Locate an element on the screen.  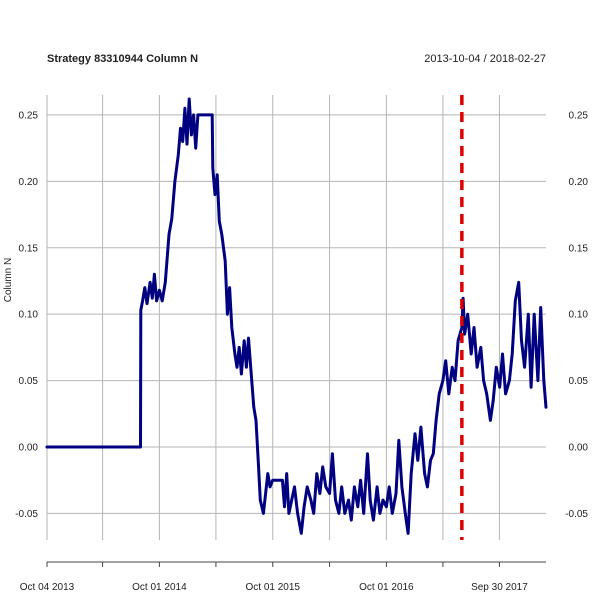
y-tick-label-right: 0.20 is located at coordinates (579, 182).